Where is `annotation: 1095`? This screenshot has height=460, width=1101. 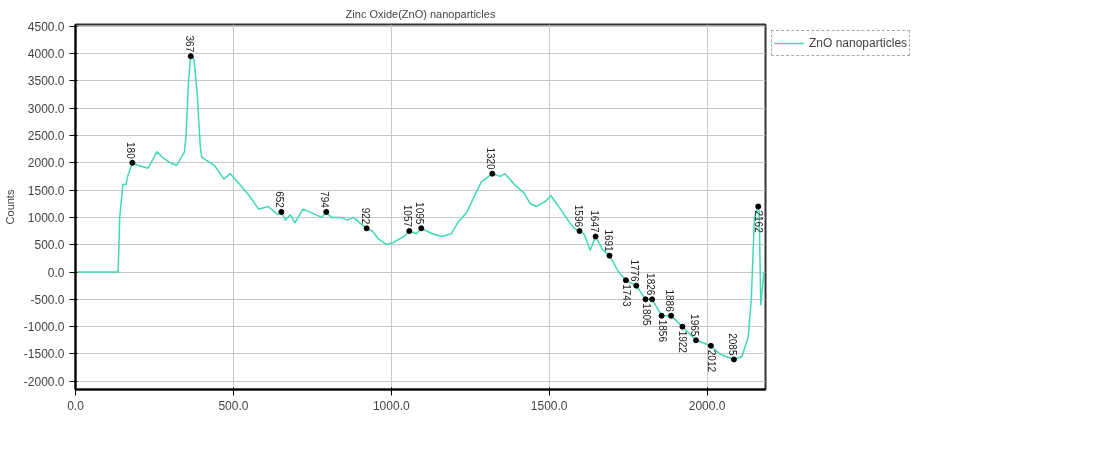 annotation: 1095 is located at coordinates (420, 213).